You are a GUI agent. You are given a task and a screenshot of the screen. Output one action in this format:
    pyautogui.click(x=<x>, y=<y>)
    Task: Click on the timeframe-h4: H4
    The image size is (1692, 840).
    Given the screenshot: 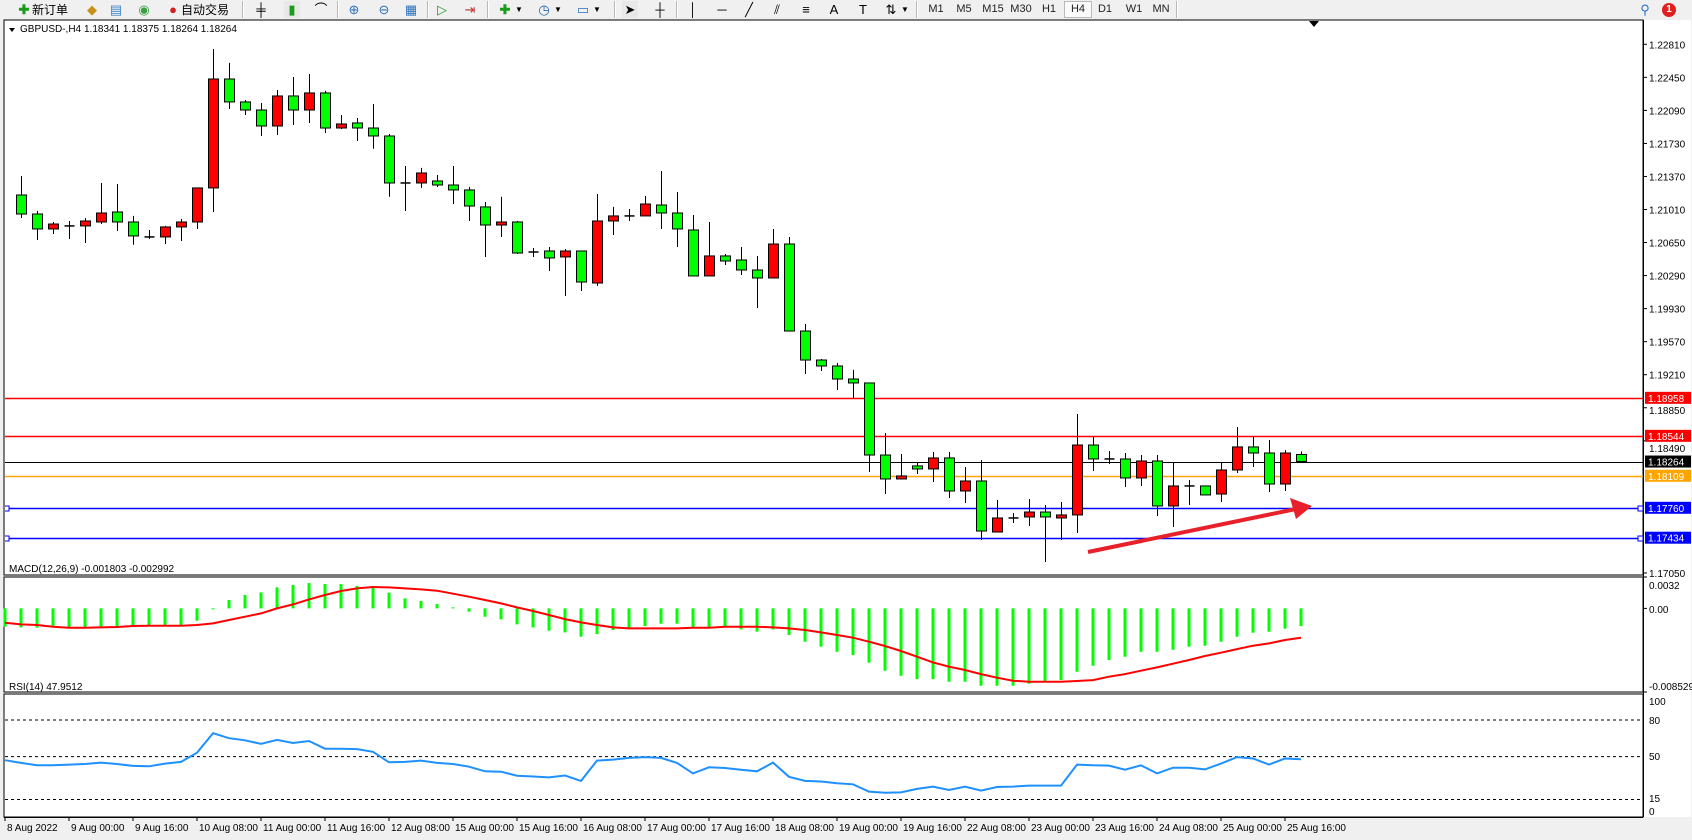 What is the action you would take?
    pyautogui.click(x=1078, y=9)
    